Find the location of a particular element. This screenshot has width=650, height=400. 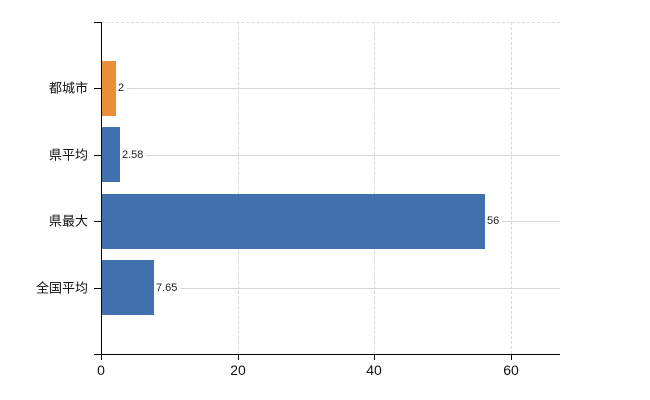

bar-value-label: 7.65 is located at coordinates (167, 288).